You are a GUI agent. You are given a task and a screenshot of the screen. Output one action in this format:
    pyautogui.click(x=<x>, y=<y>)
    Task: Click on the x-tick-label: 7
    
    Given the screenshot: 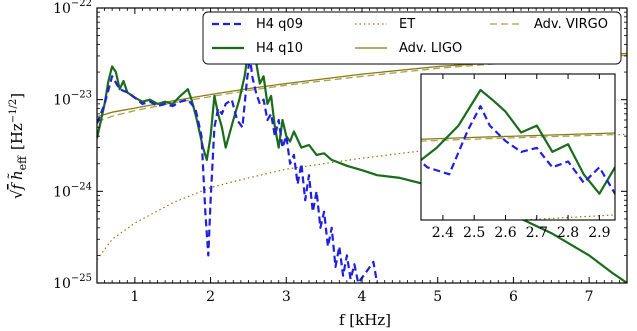 What is the action you would take?
    pyautogui.click(x=589, y=297)
    